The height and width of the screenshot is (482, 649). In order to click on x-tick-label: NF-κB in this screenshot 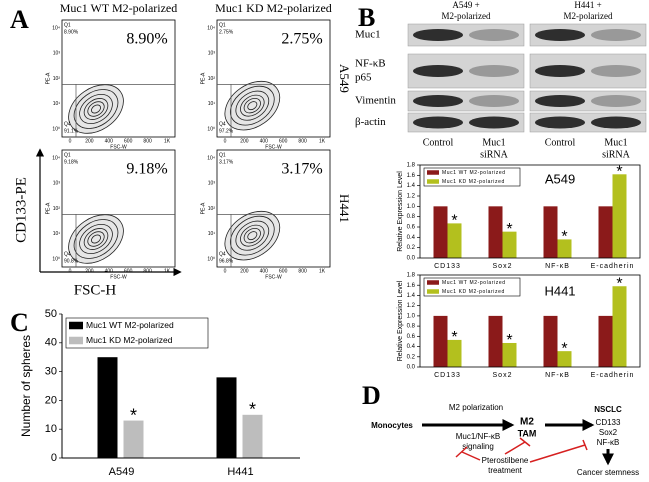, I will do `click(557, 266)`.